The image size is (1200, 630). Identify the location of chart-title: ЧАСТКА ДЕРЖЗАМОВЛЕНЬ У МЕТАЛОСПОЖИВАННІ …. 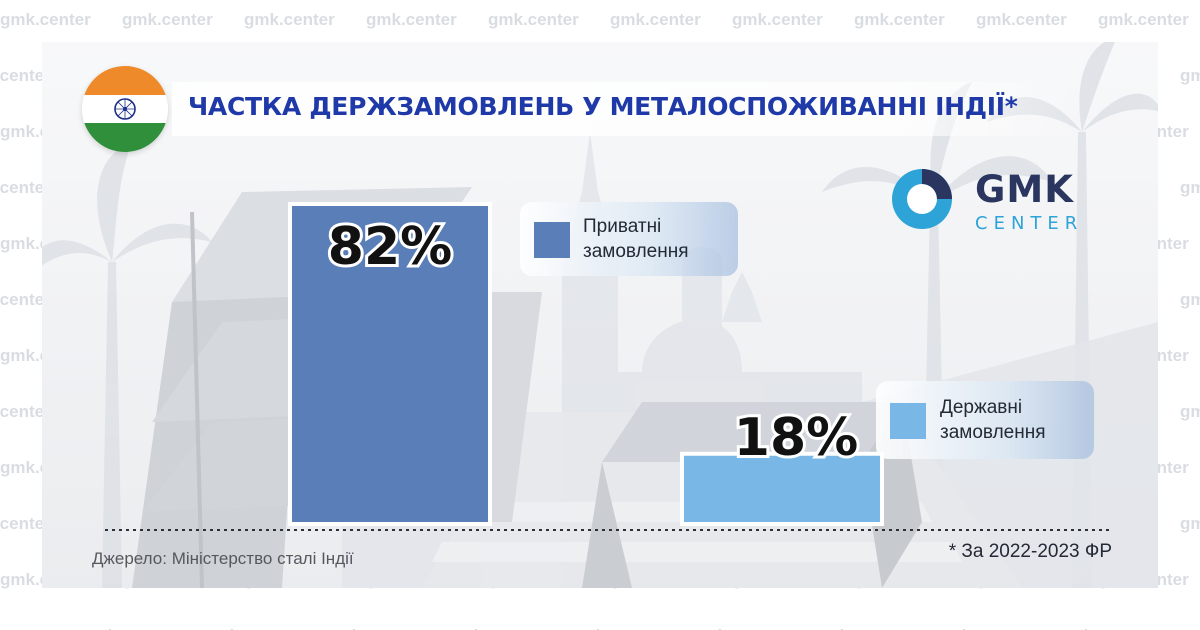
(603, 106).